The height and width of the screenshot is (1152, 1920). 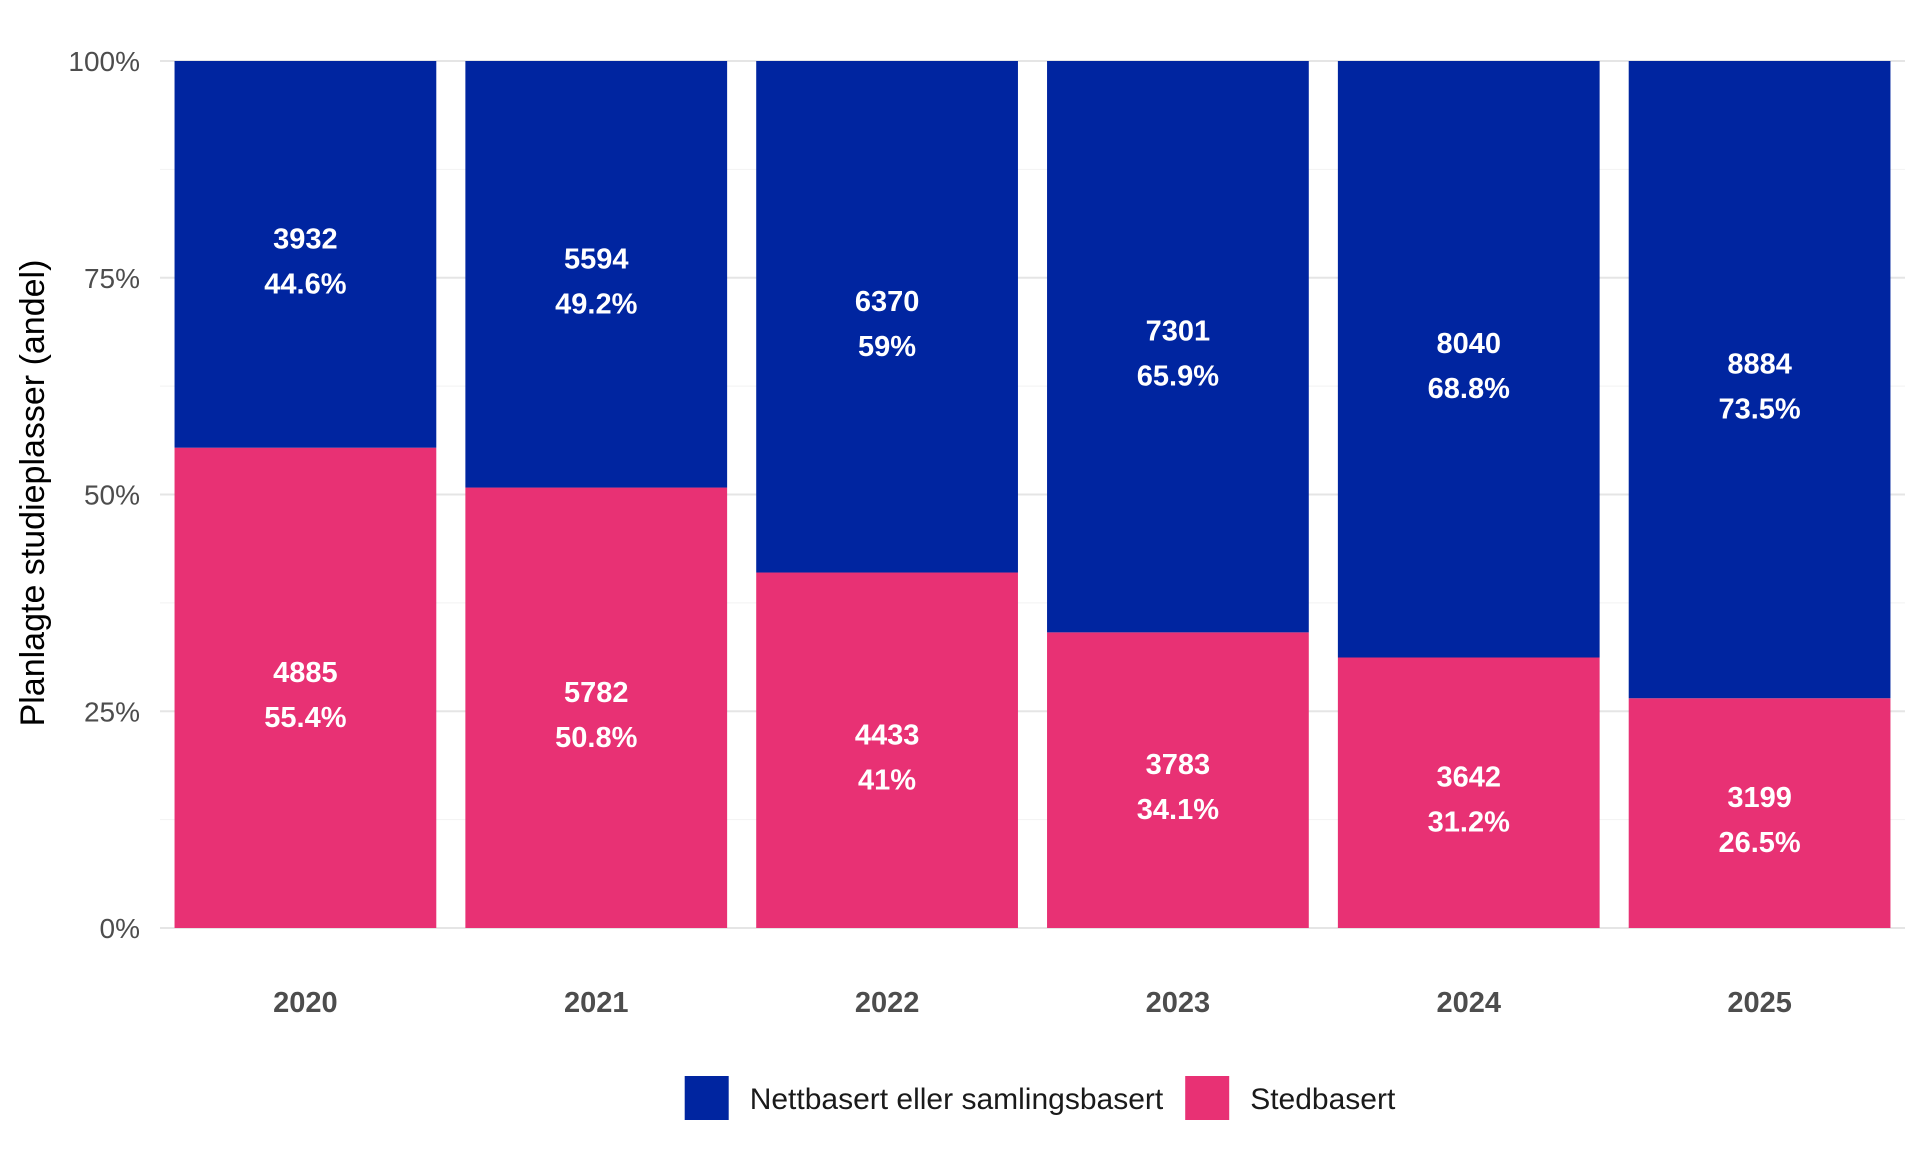 What do you see at coordinates (1178, 810) in the screenshot?
I see `bar-share-label: 34.1%` at bounding box center [1178, 810].